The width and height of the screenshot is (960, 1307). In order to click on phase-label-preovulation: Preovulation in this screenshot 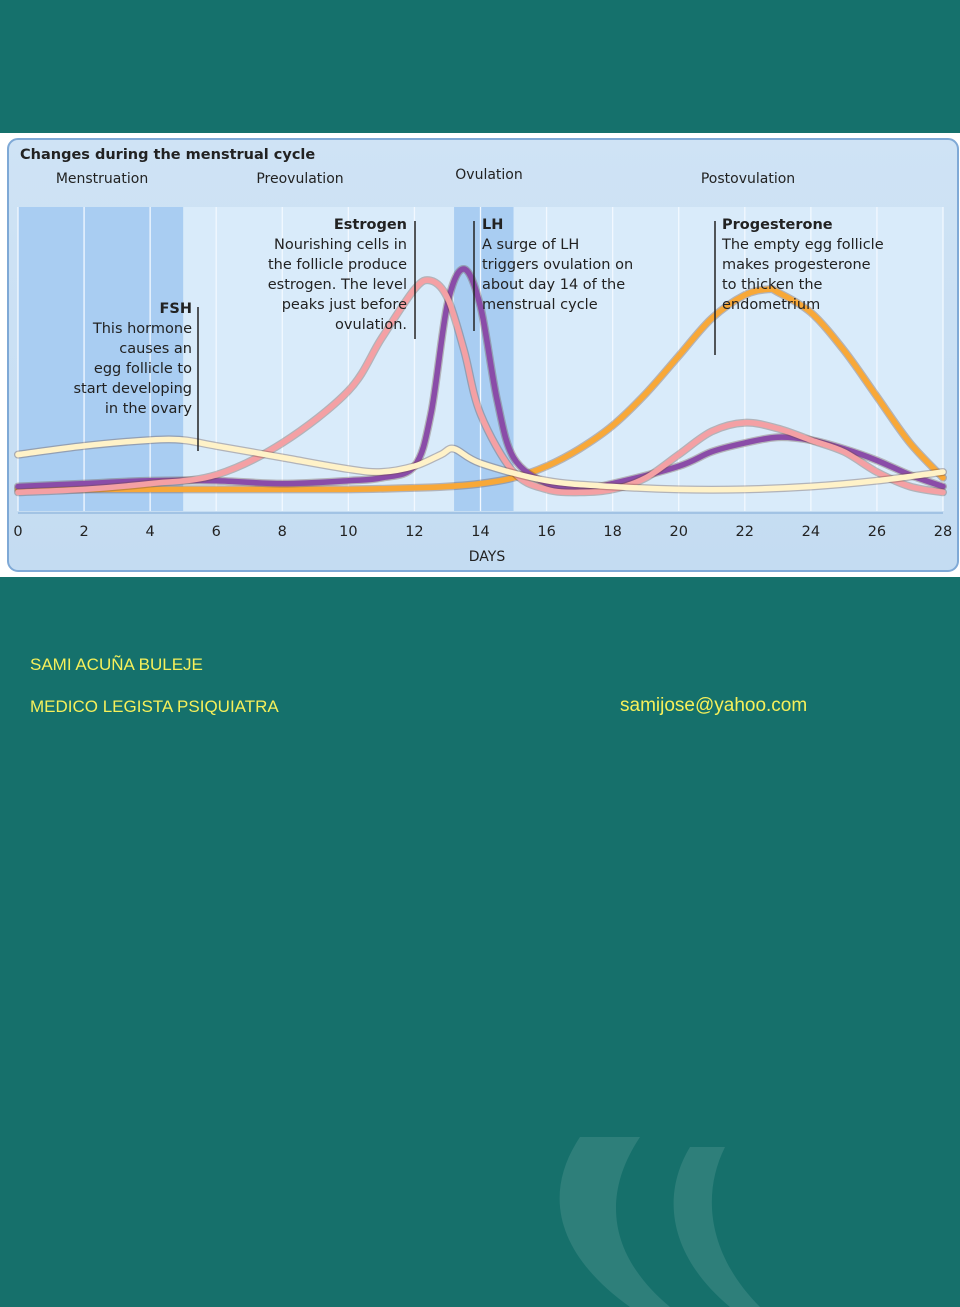, I will do `click(299, 179)`.